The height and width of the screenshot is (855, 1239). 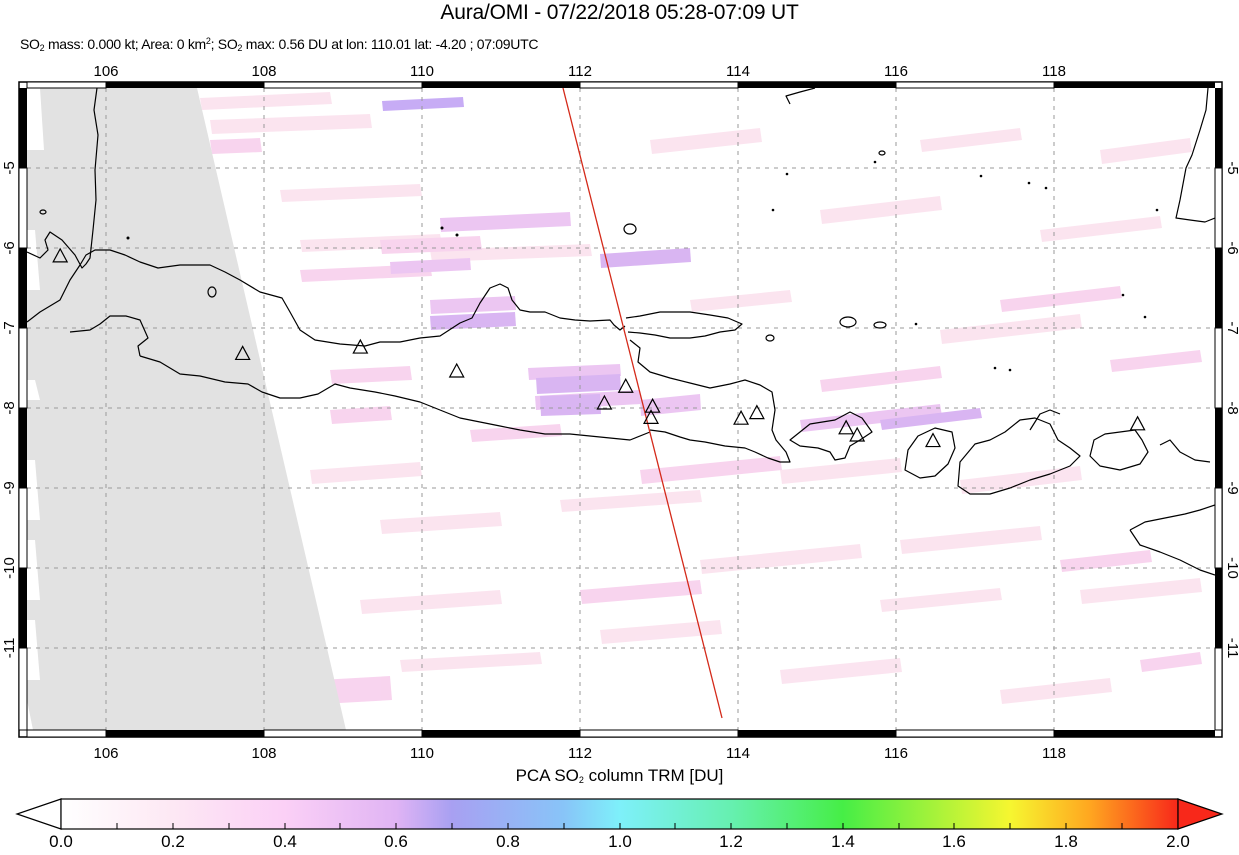 What do you see at coordinates (642, 403) in the screenshot?
I see `orbit-track-line` at bounding box center [642, 403].